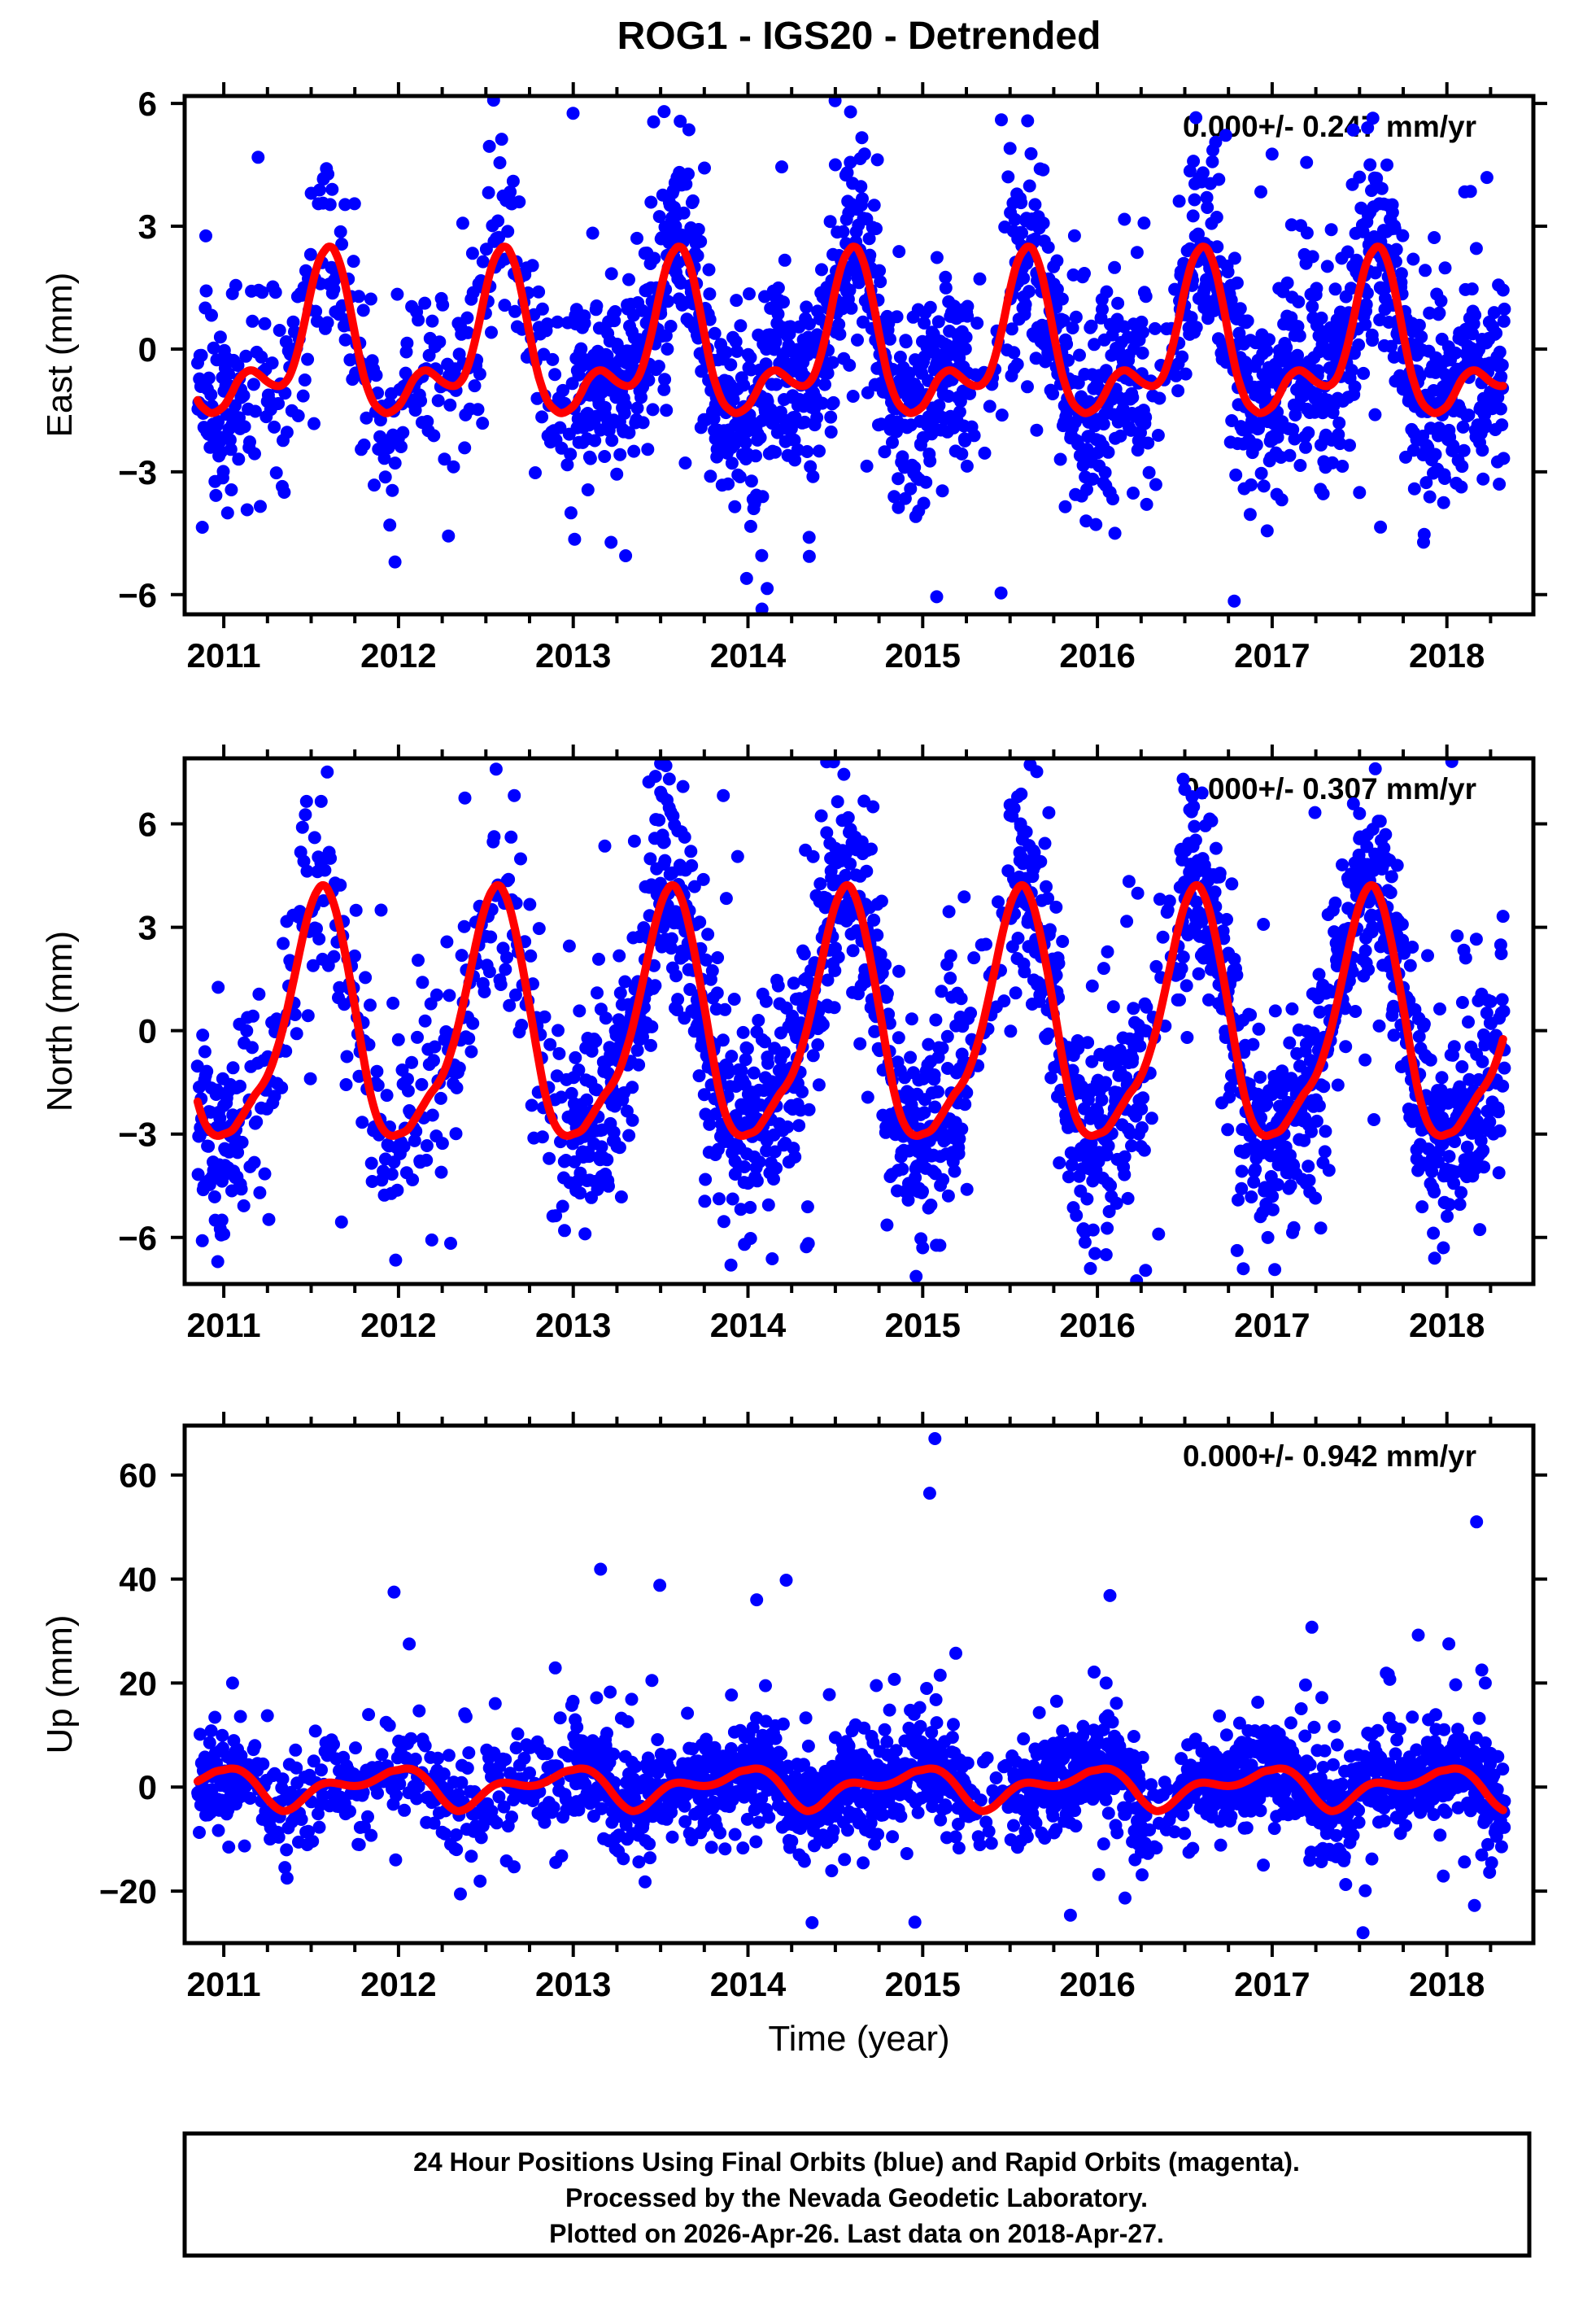 The image size is (1596, 2306). I want to click on north-axis-label: North (mm), so click(60, 1022).